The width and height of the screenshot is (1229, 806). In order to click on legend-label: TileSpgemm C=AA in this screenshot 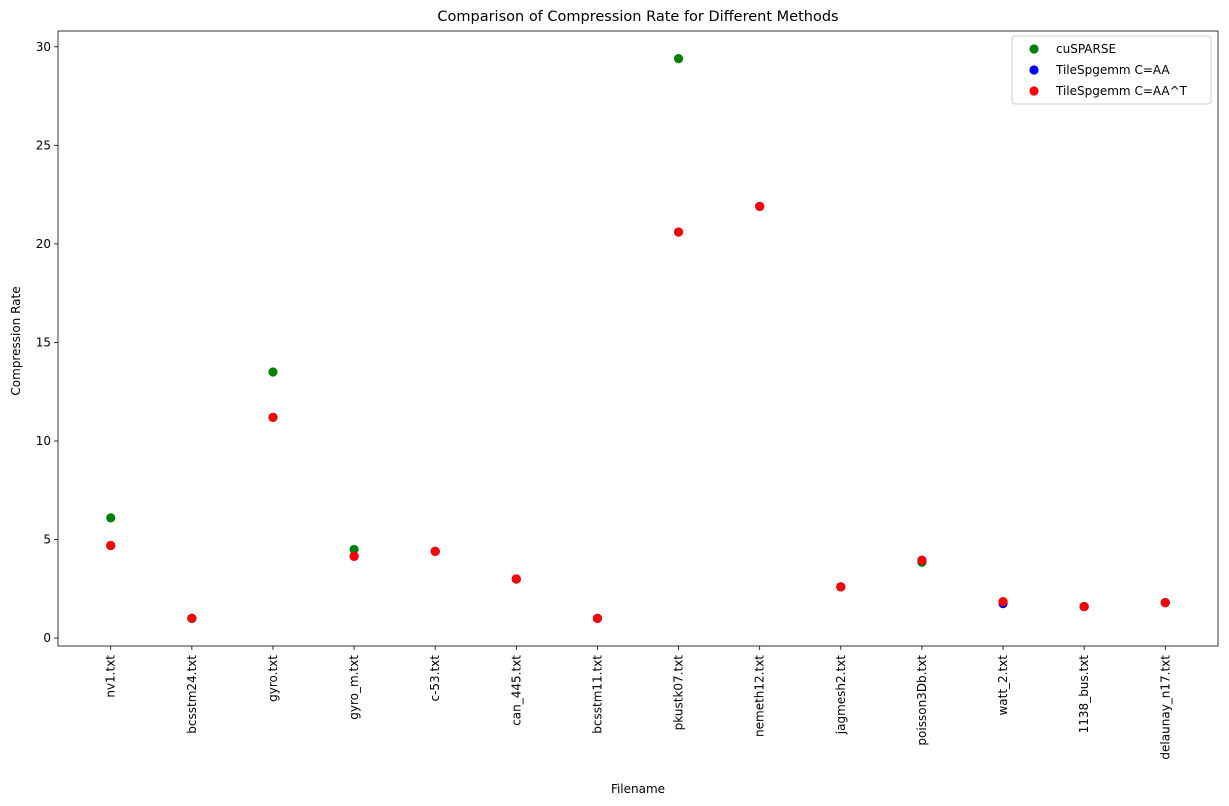, I will do `click(1112, 70)`.